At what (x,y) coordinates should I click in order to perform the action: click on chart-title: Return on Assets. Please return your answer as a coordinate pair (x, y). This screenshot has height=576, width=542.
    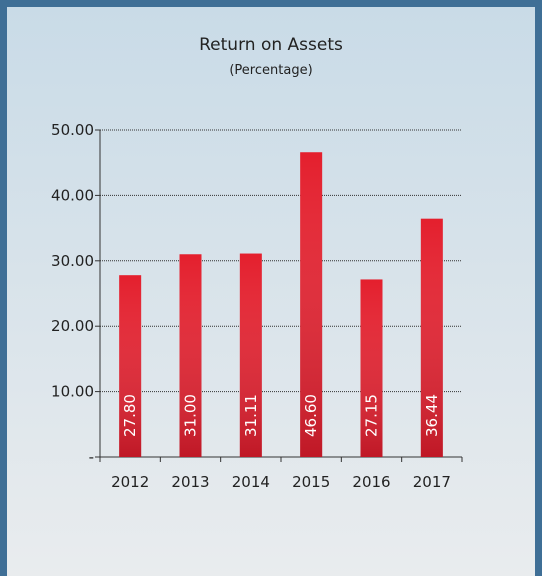
    Looking at the image, I should click on (271, 45).